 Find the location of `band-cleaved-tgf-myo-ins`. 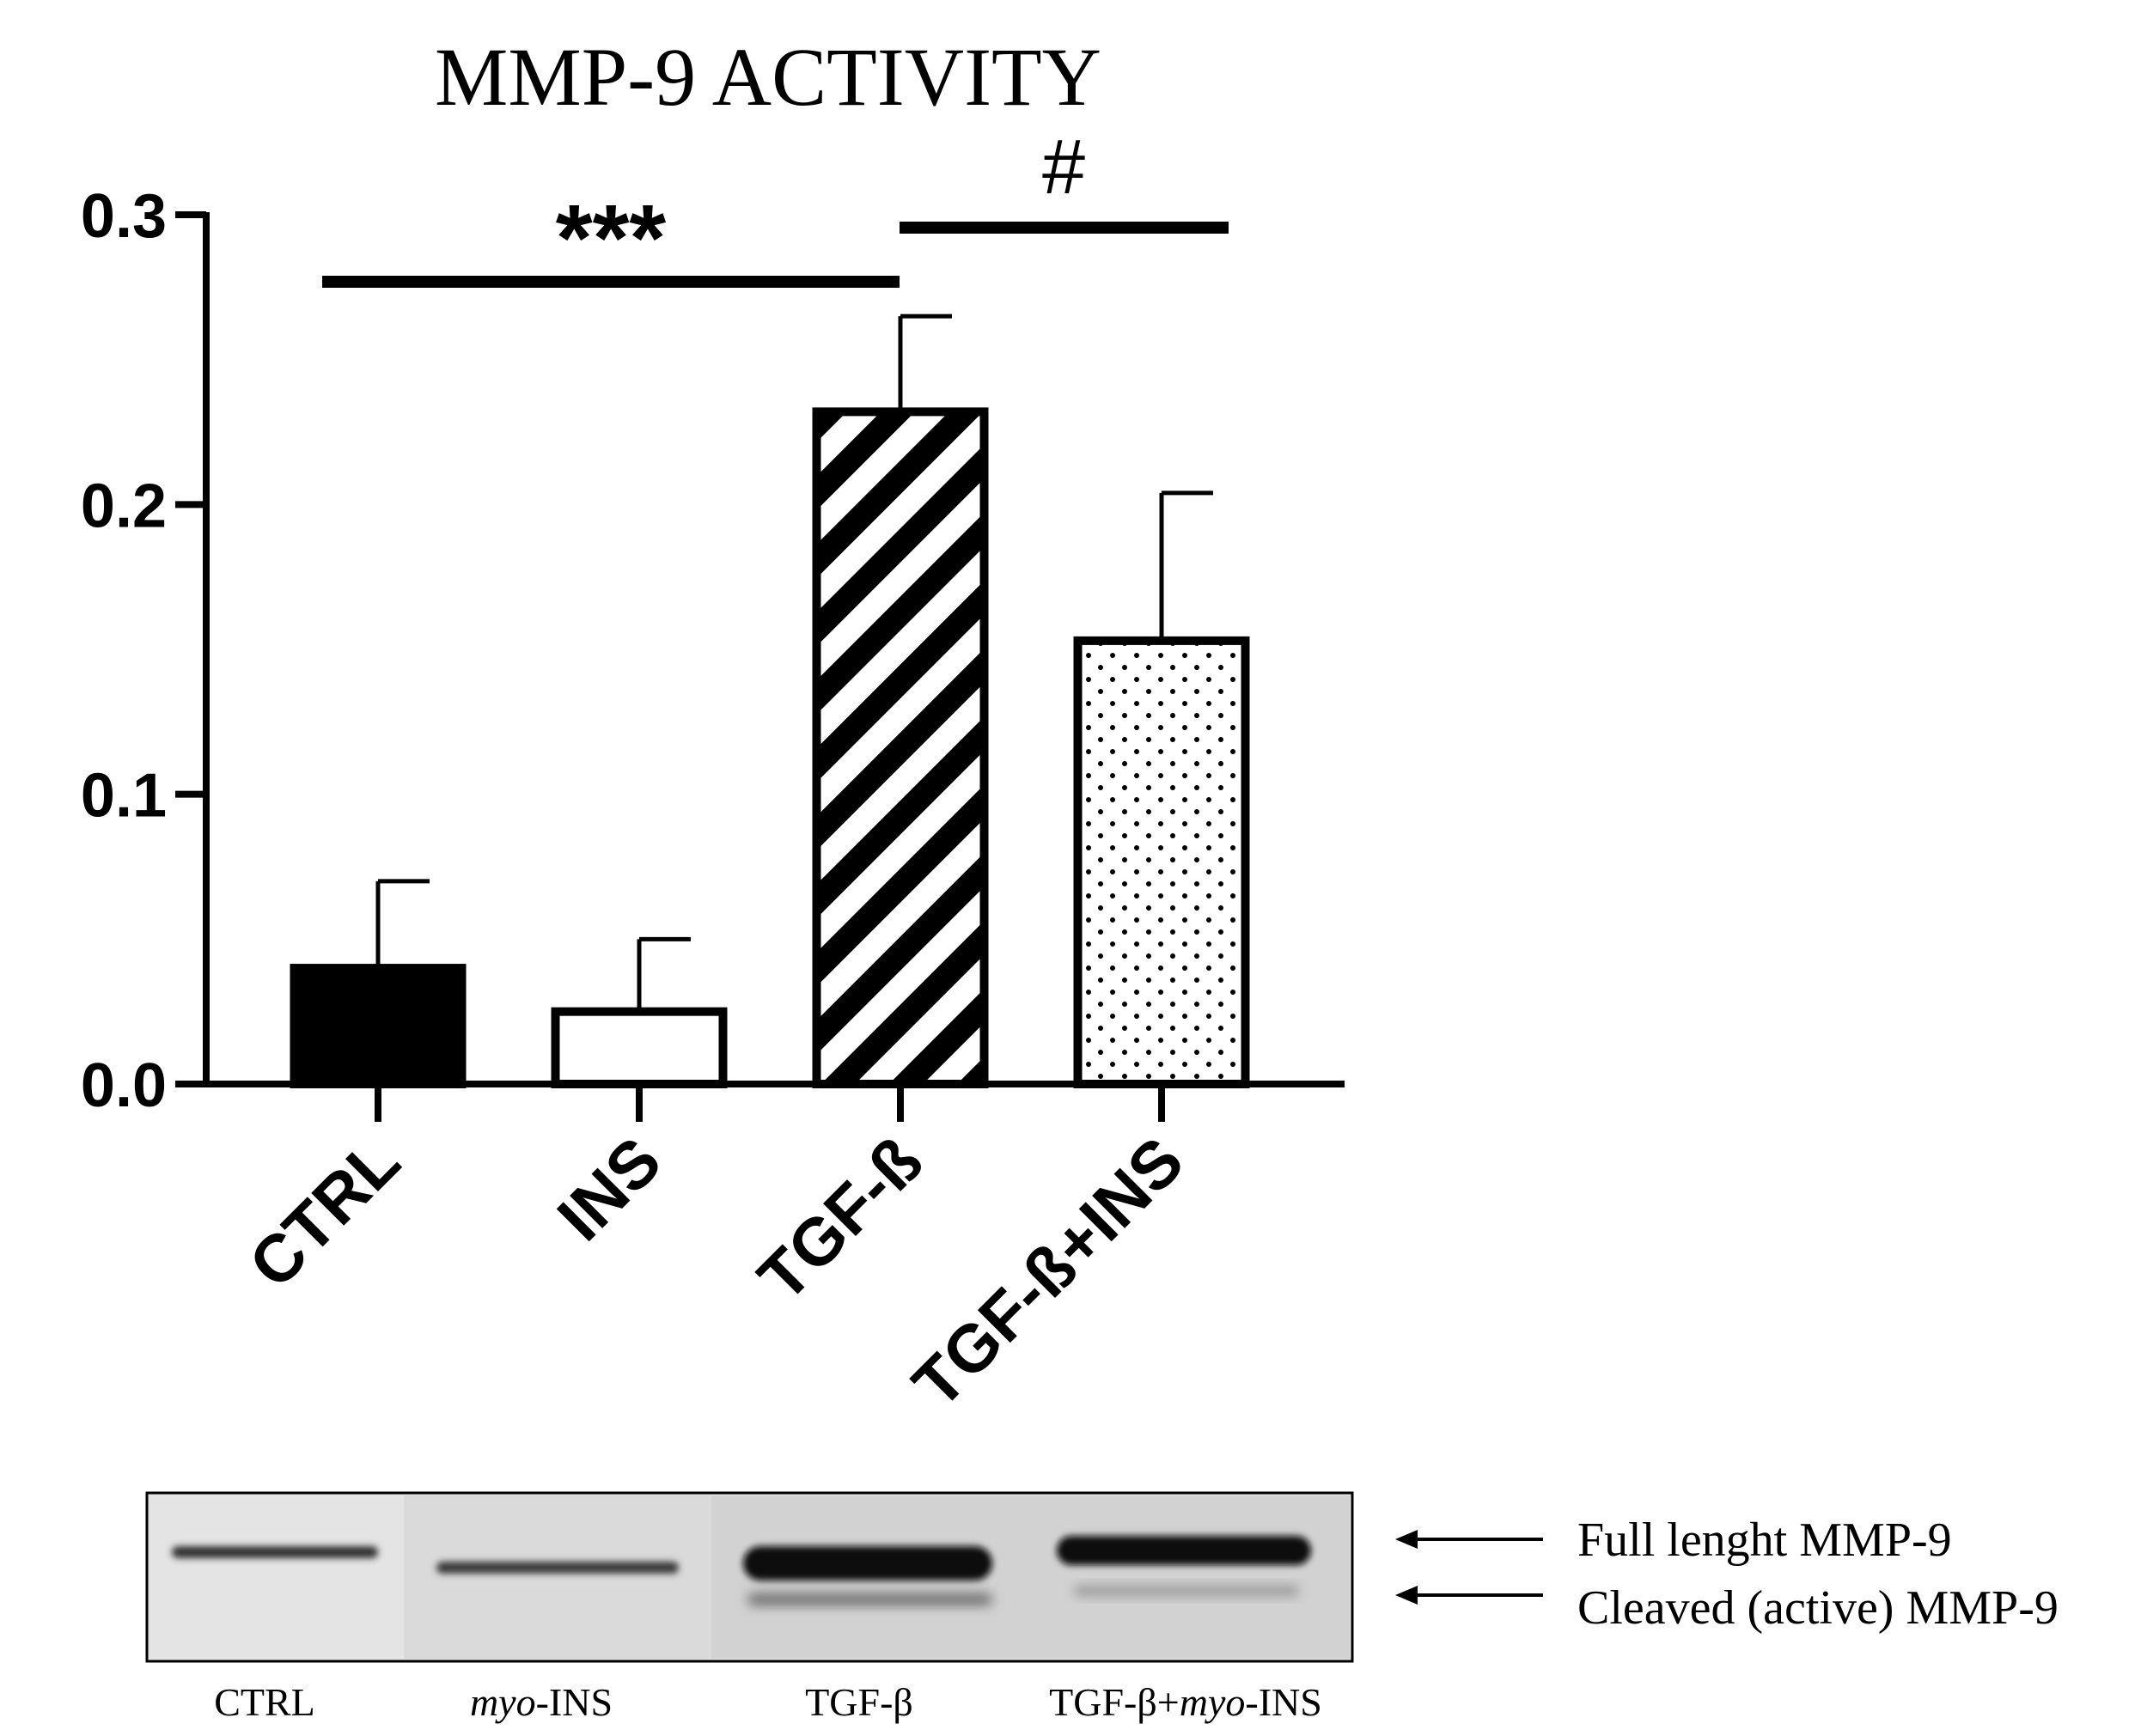

band-cleaved-tgf-myo-ins is located at coordinates (1186, 1591).